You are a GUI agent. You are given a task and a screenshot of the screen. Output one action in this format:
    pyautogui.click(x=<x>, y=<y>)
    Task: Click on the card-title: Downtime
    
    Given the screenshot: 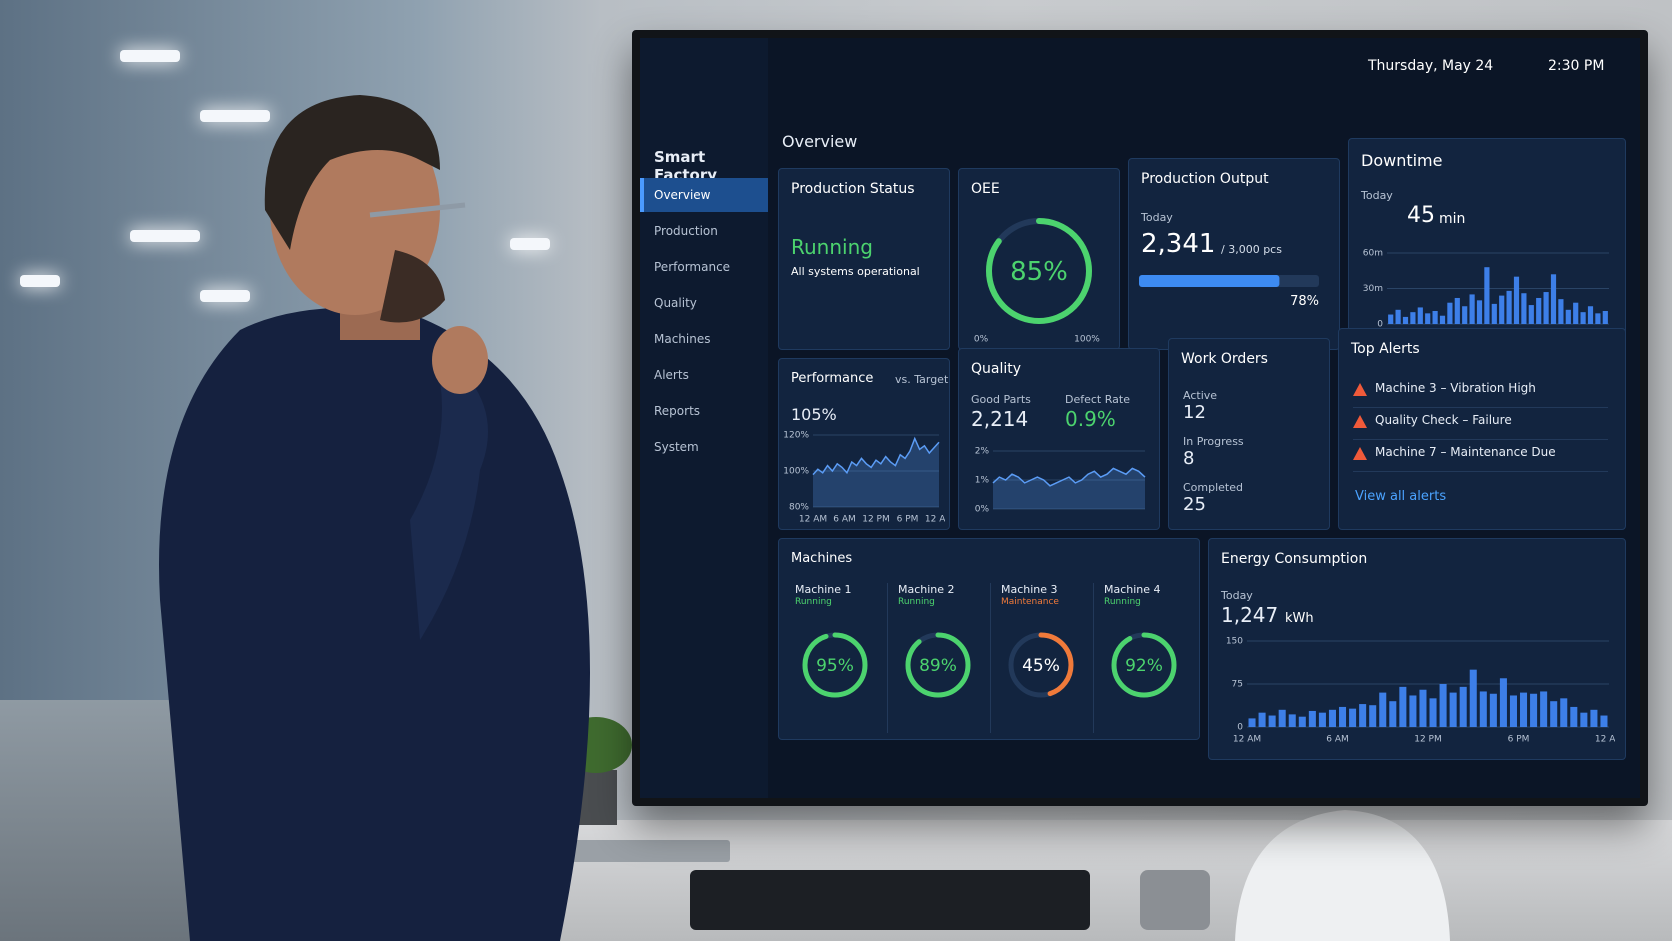 What is the action you would take?
    pyautogui.click(x=1402, y=160)
    